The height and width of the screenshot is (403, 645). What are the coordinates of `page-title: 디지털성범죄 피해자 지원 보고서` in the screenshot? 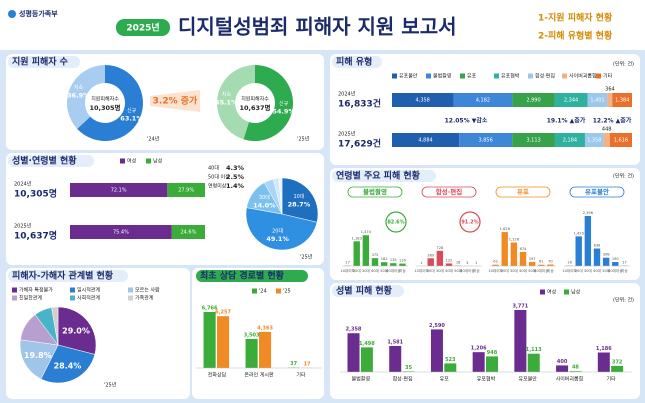 It's located at (317, 27).